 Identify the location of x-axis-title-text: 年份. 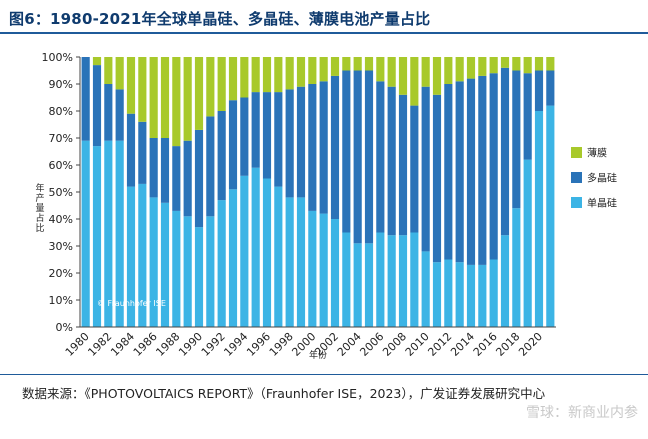
(318, 355).